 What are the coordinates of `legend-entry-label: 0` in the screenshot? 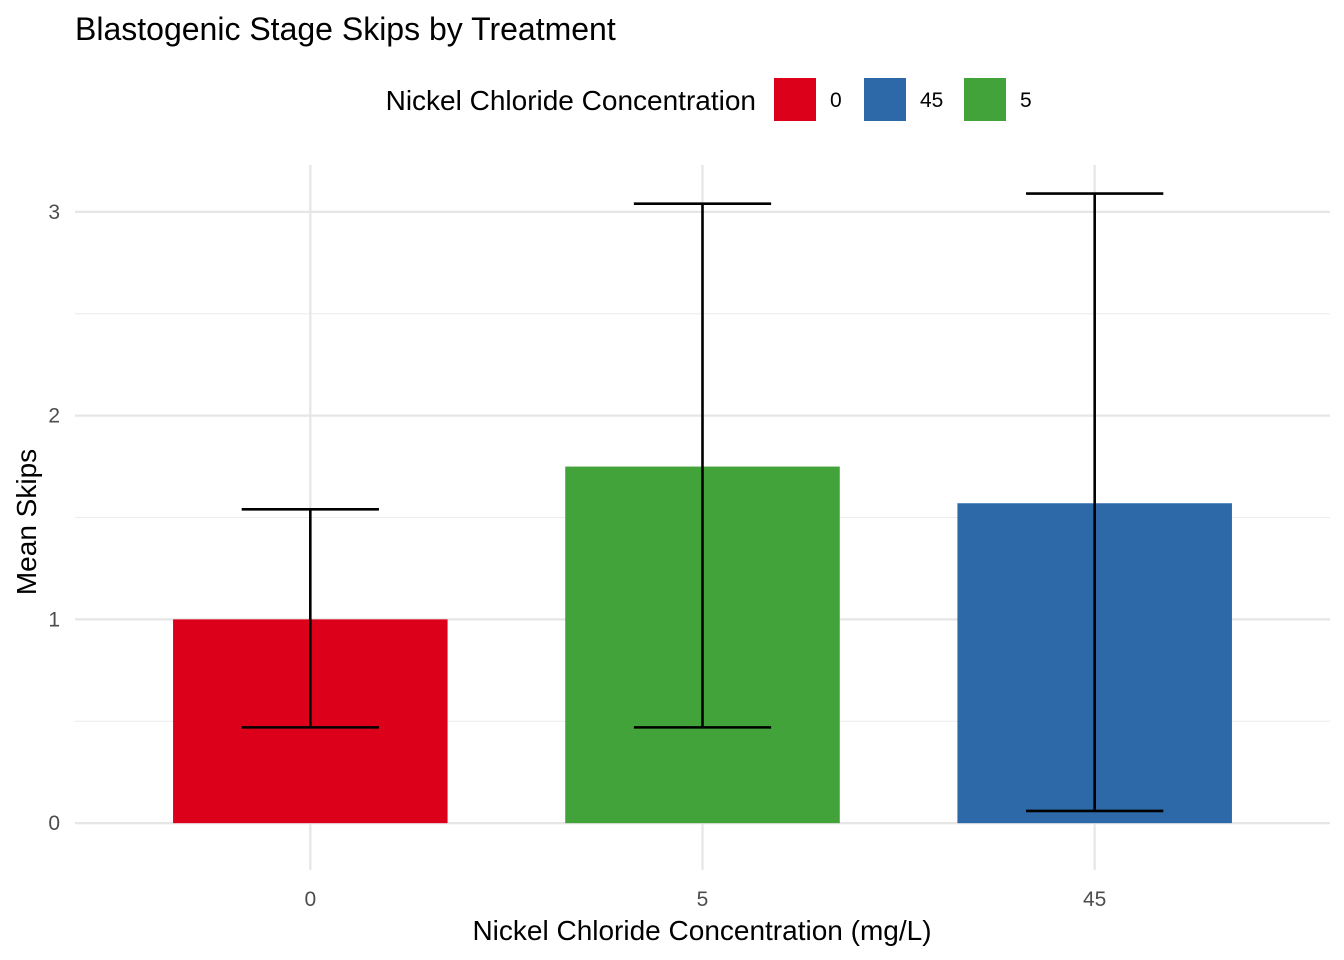 It's located at (836, 100).